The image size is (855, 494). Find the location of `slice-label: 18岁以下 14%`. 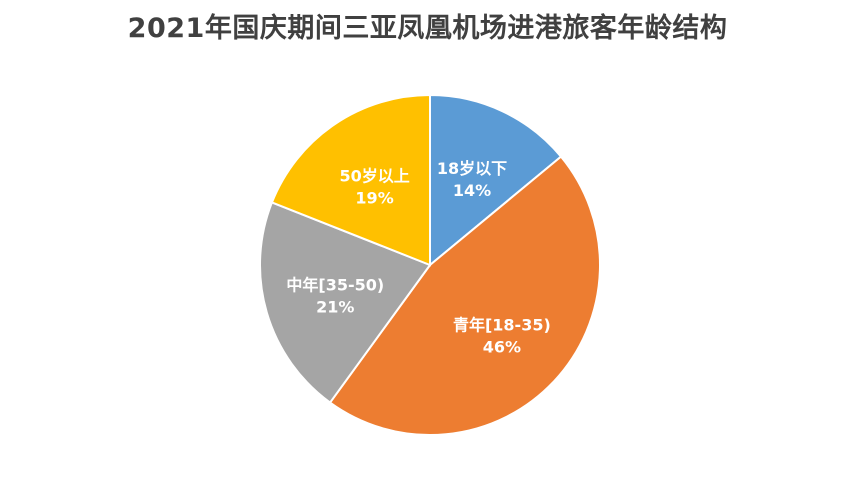

slice-label: 18岁以下 14% is located at coordinates (472, 179).